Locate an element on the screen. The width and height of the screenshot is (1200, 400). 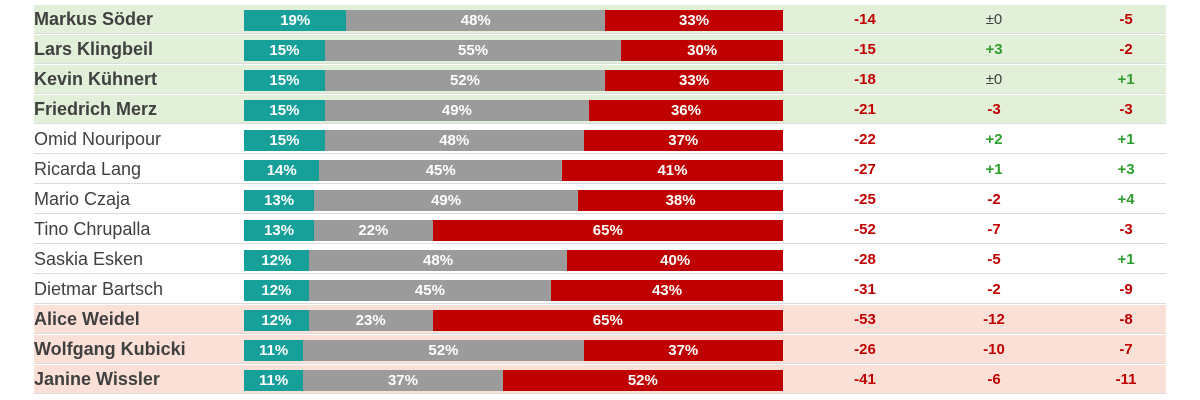
politician-name: Alice Weidel is located at coordinates (87, 319).